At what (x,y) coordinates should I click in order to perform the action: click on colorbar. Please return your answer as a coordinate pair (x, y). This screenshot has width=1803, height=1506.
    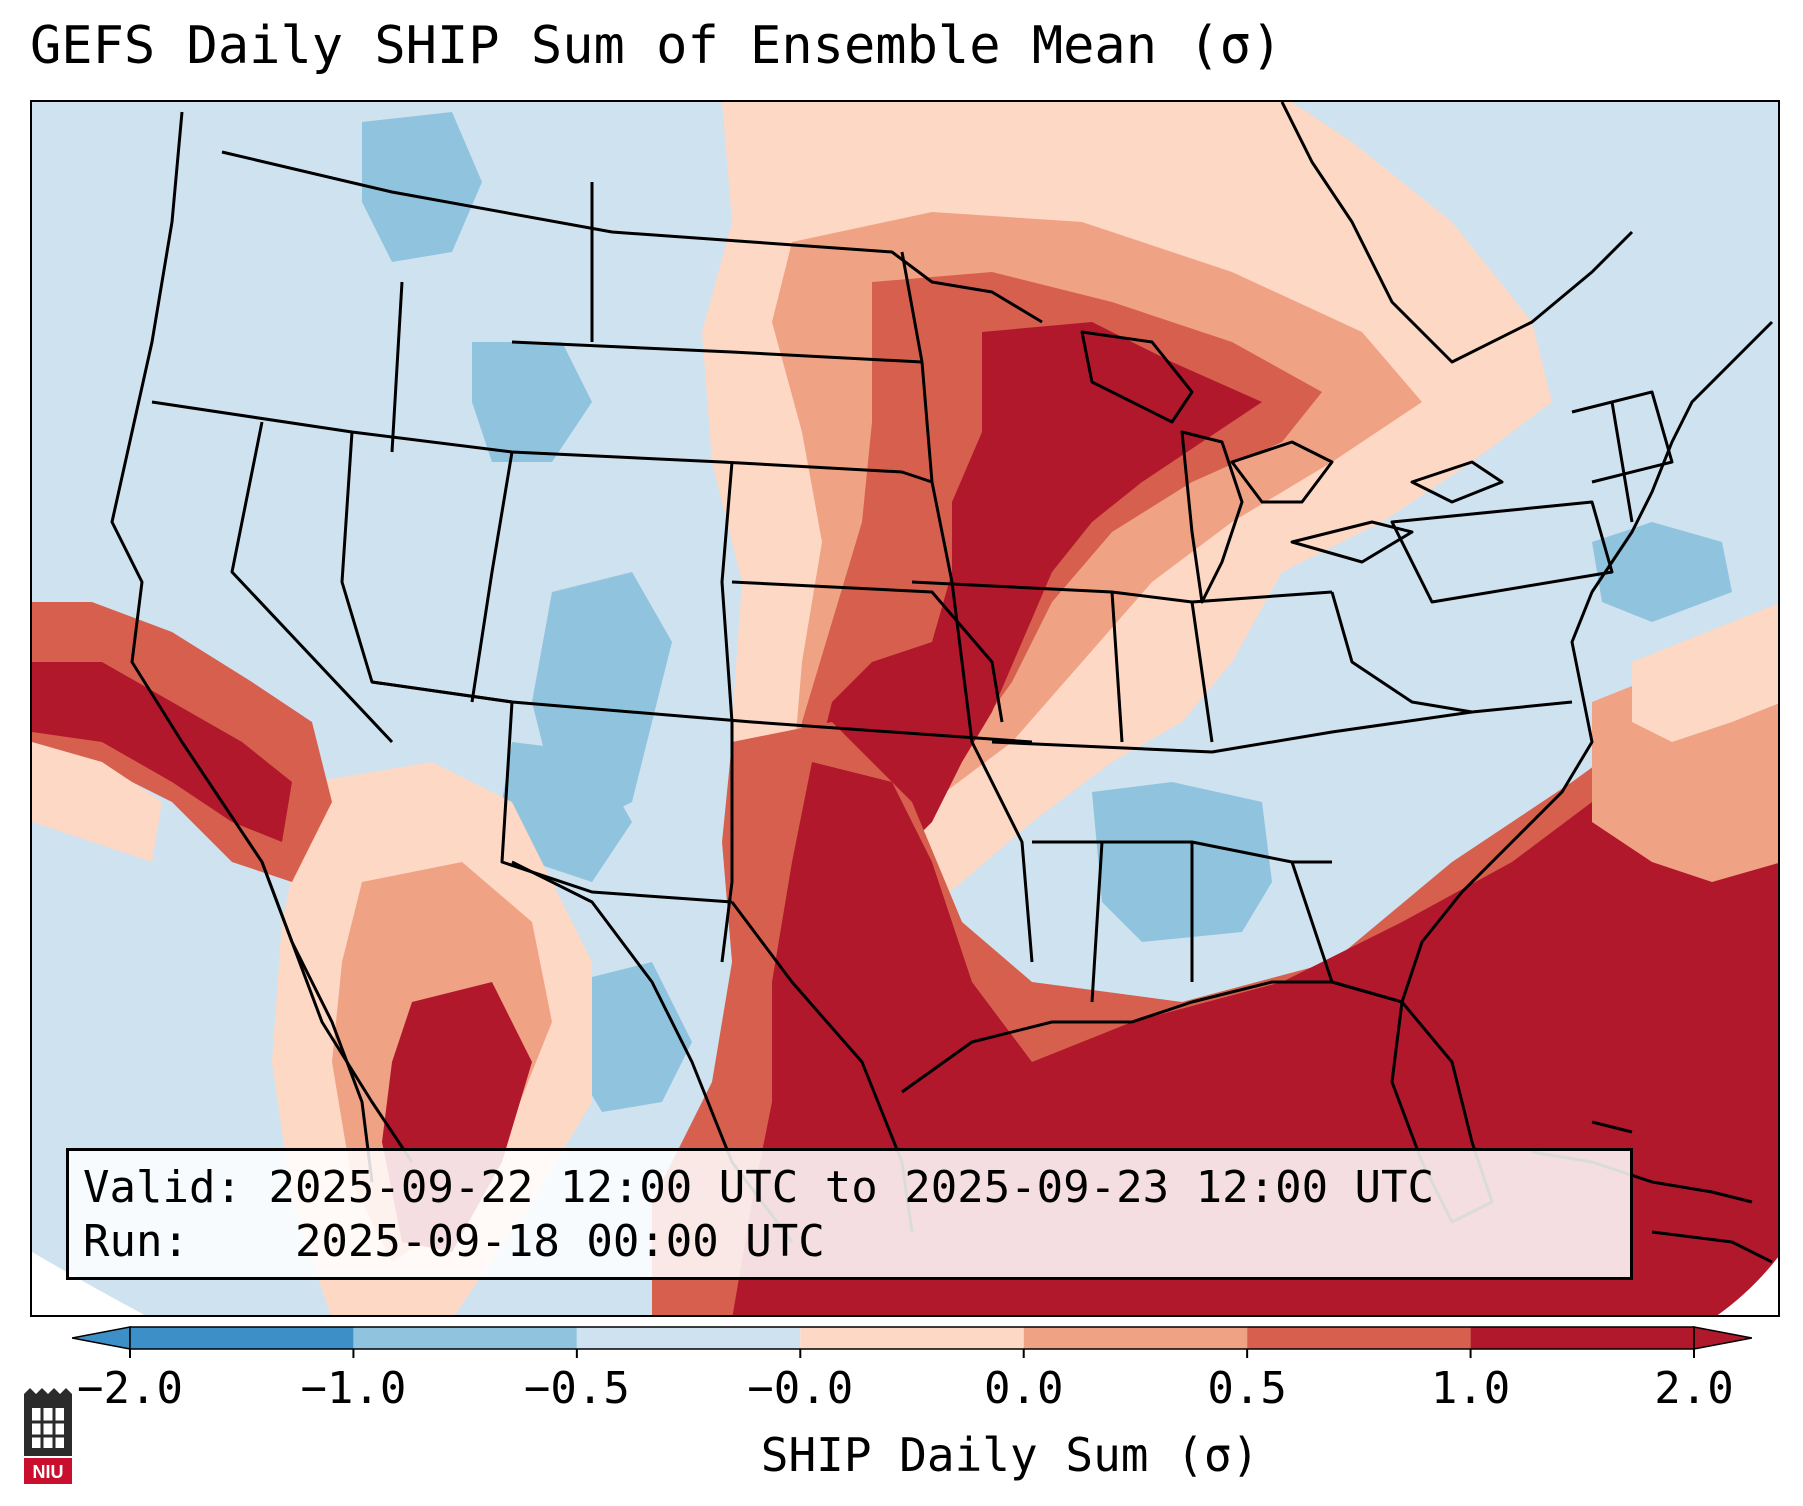
    Looking at the image, I should click on (912, 1342).